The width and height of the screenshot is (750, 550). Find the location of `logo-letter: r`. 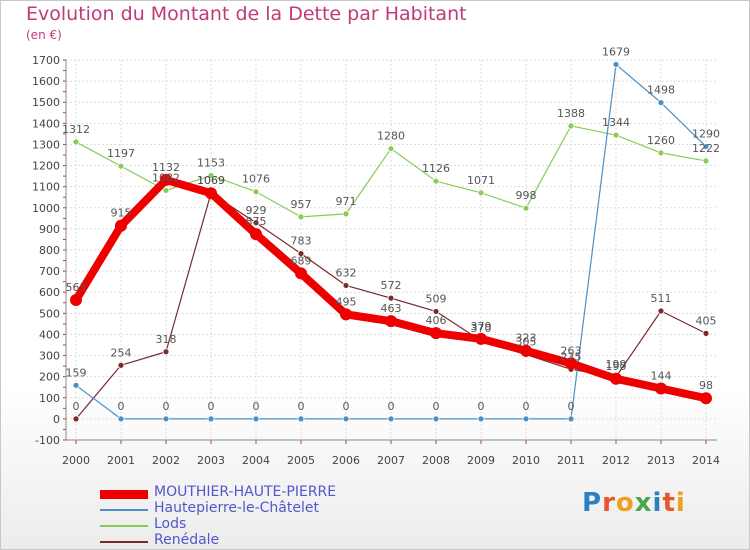

logo-letter: r is located at coordinates (609, 503).